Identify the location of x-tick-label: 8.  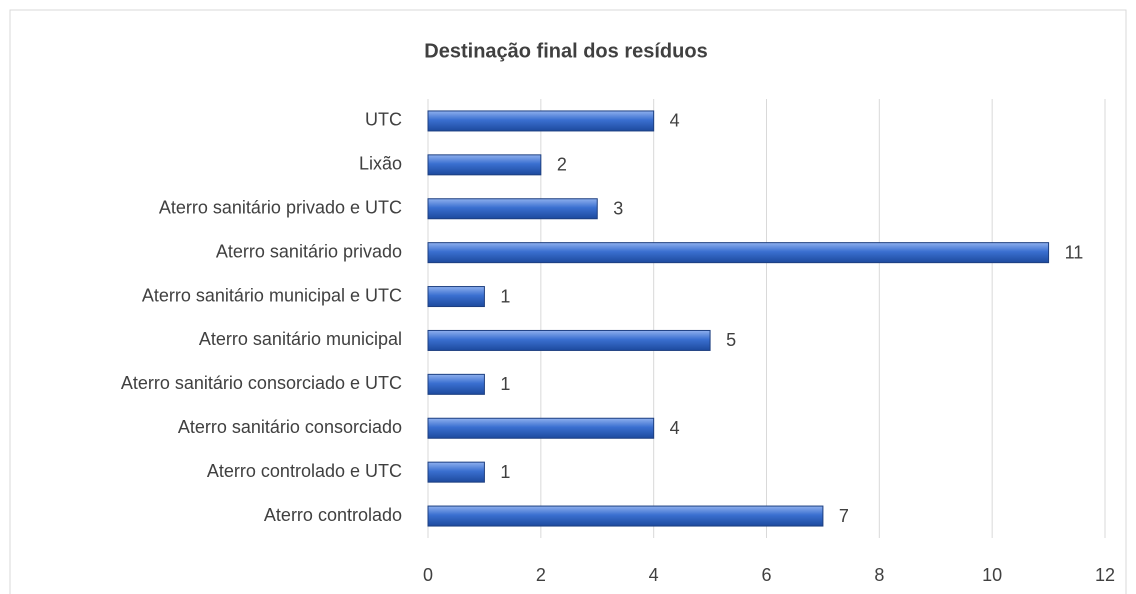
(879, 575).